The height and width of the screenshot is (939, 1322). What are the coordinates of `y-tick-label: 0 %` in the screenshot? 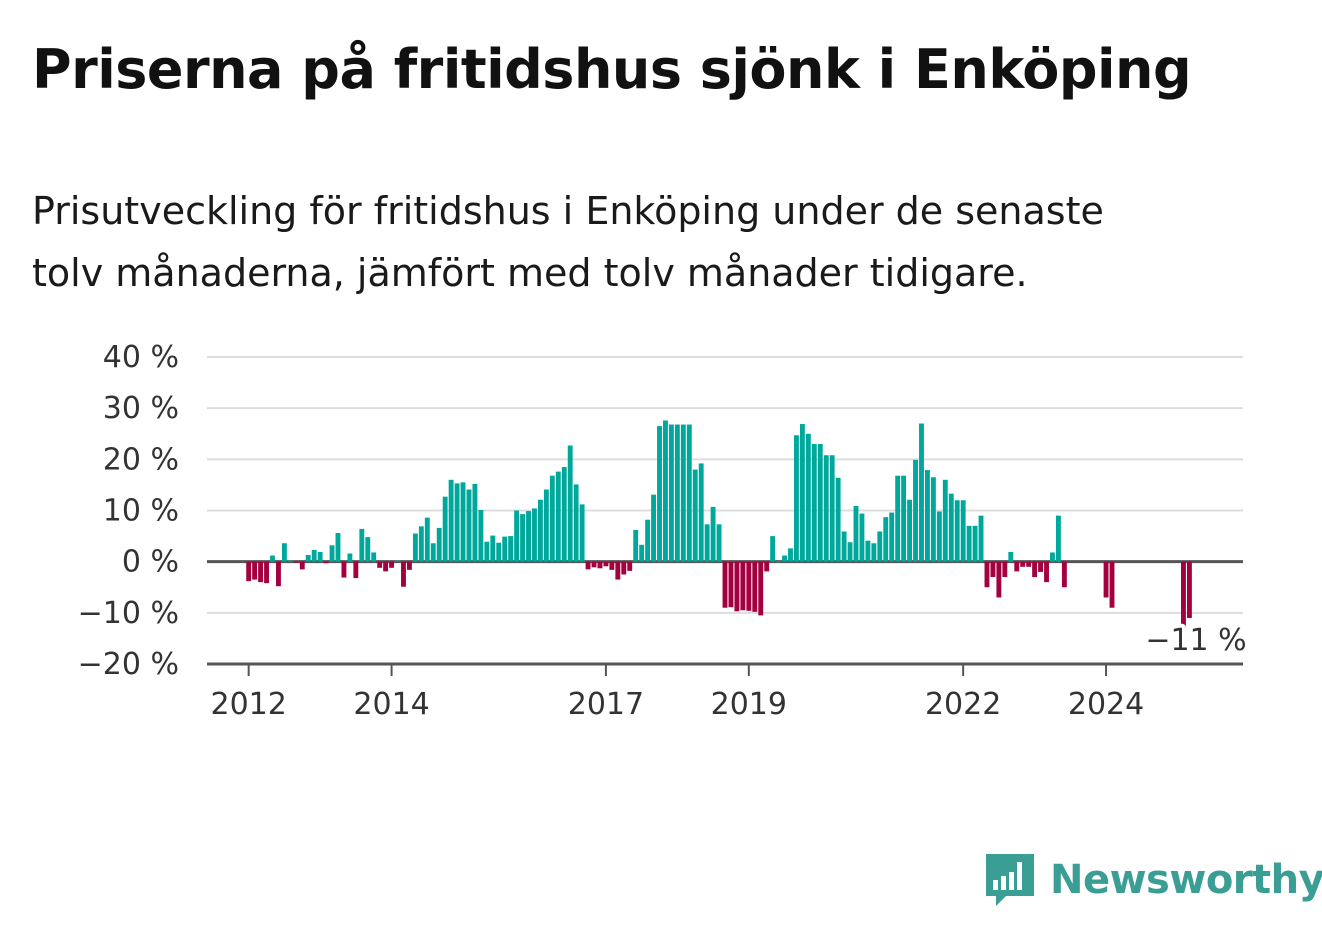 It's located at (150, 562).